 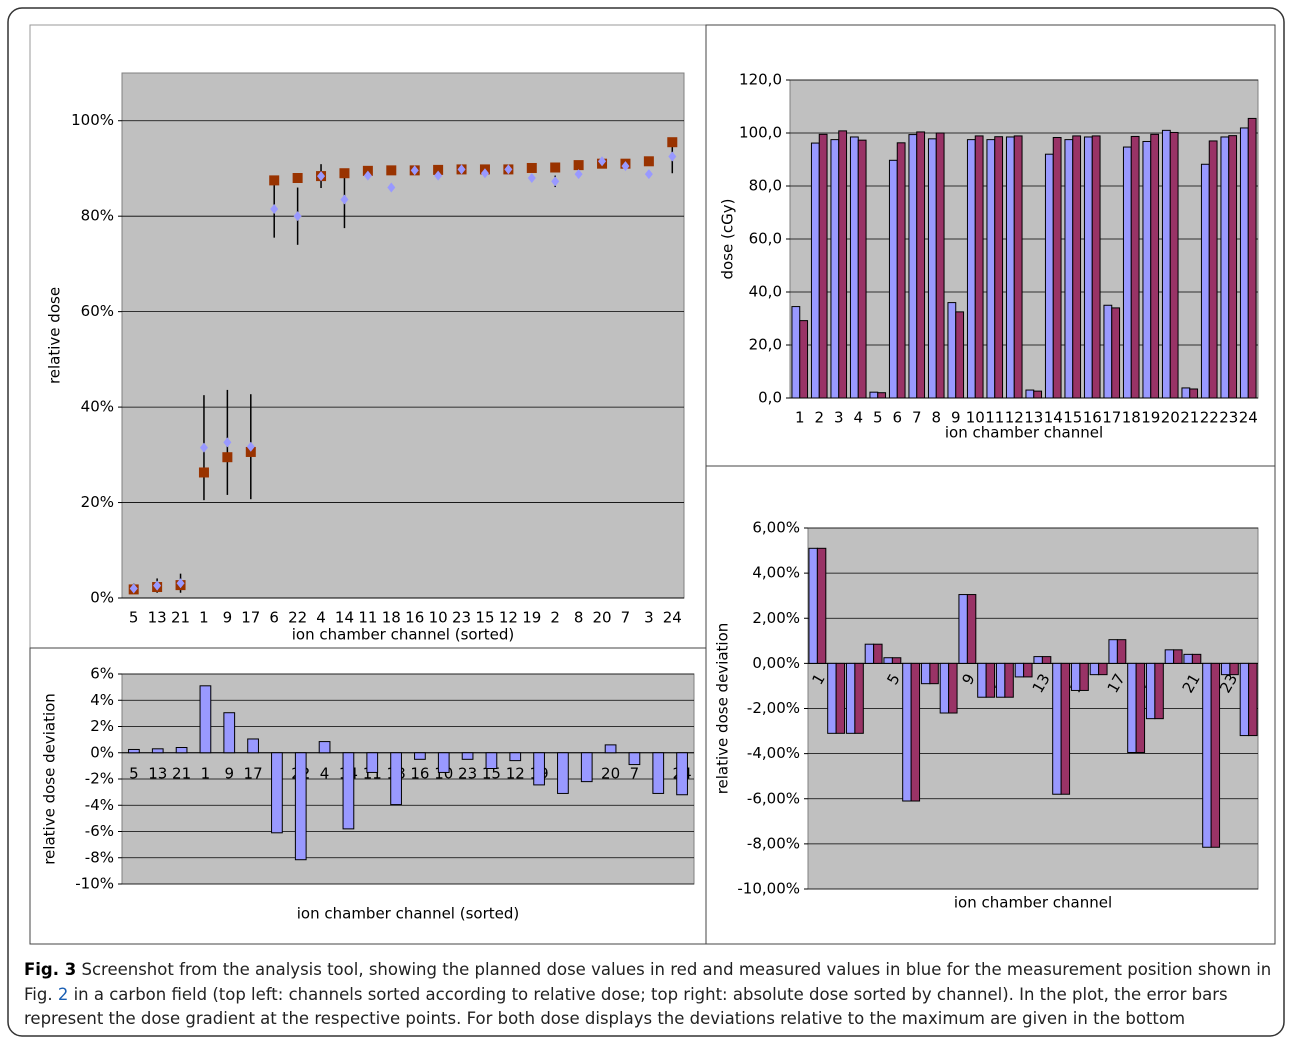 What do you see at coordinates (50, 969) in the screenshot?
I see `caption-label: Fig. 3` at bounding box center [50, 969].